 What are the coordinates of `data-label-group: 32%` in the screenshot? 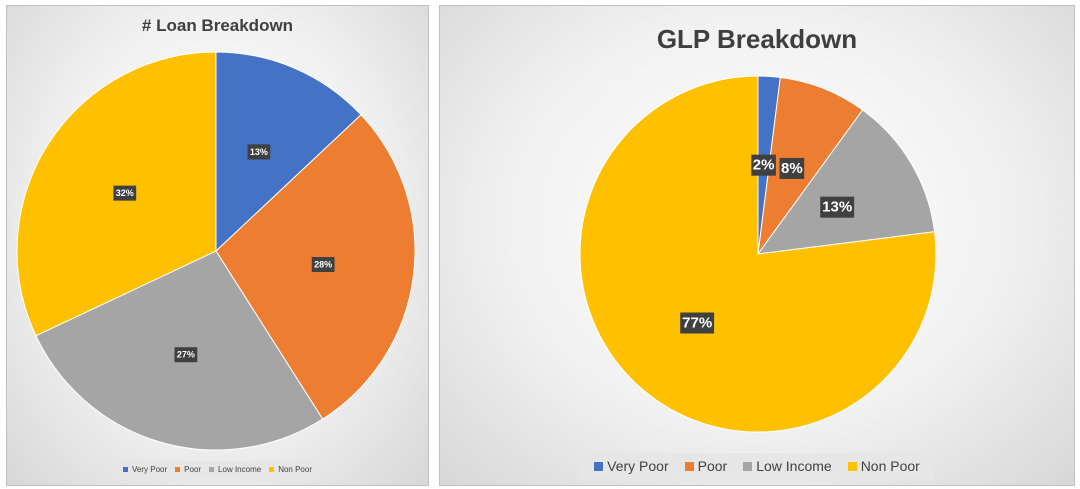 It's located at (125, 193).